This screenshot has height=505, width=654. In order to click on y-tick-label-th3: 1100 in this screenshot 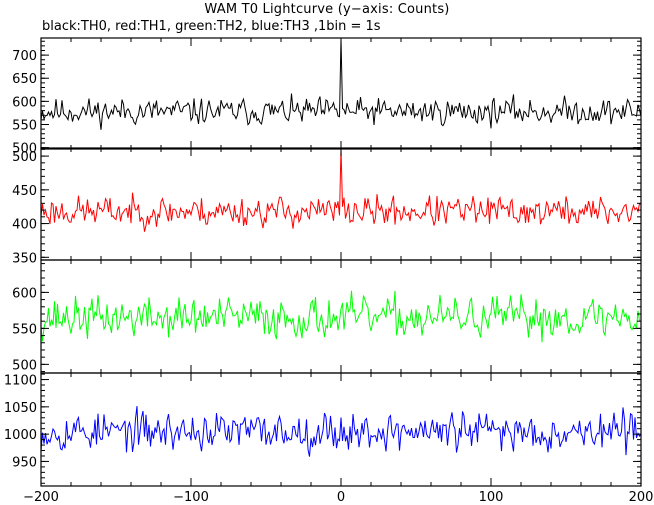, I will do `click(20, 381)`.